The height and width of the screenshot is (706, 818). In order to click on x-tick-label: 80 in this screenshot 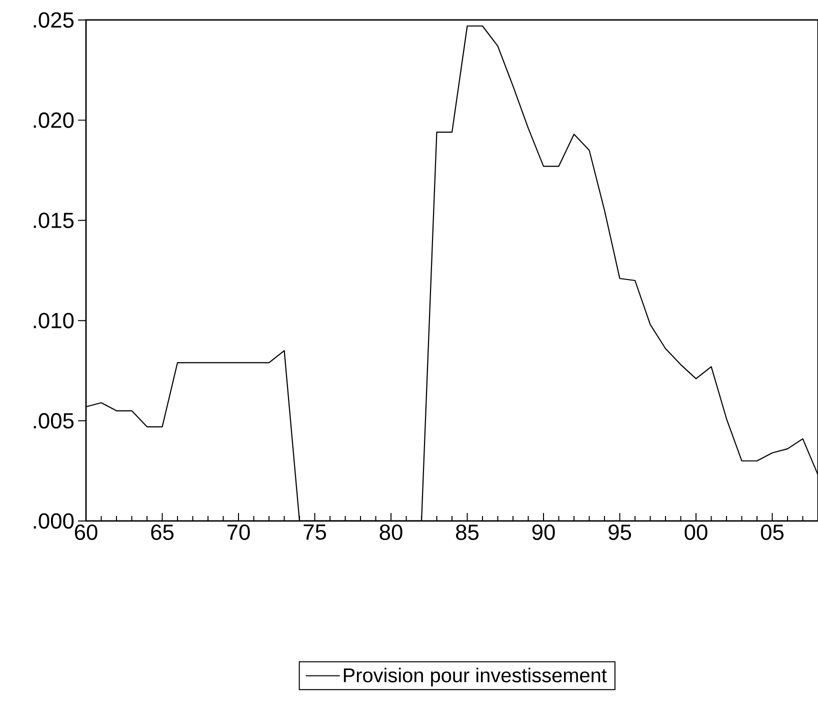, I will do `click(391, 532)`.